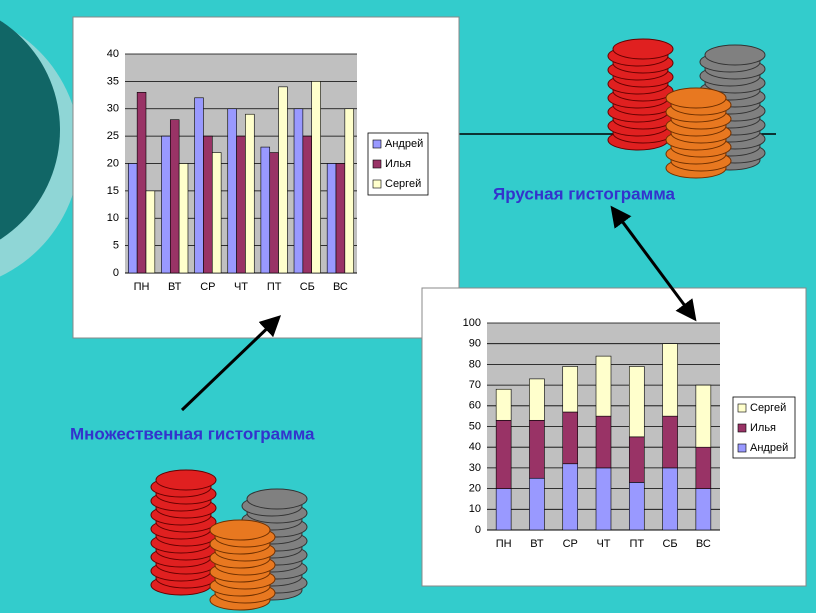 This screenshot has height=613, width=816. What do you see at coordinates (475, 344) in the screenshot?
I see `y-tick-label: 90` at bounding box center [475, 344].